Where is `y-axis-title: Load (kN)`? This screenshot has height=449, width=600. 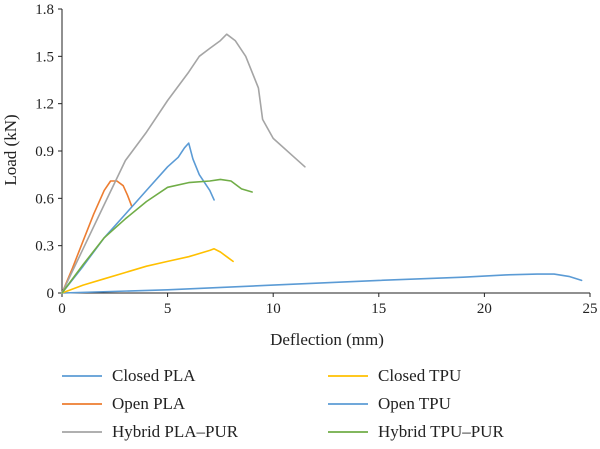
y-axis-title: Load (kN) is located at coordinates (10, 149).